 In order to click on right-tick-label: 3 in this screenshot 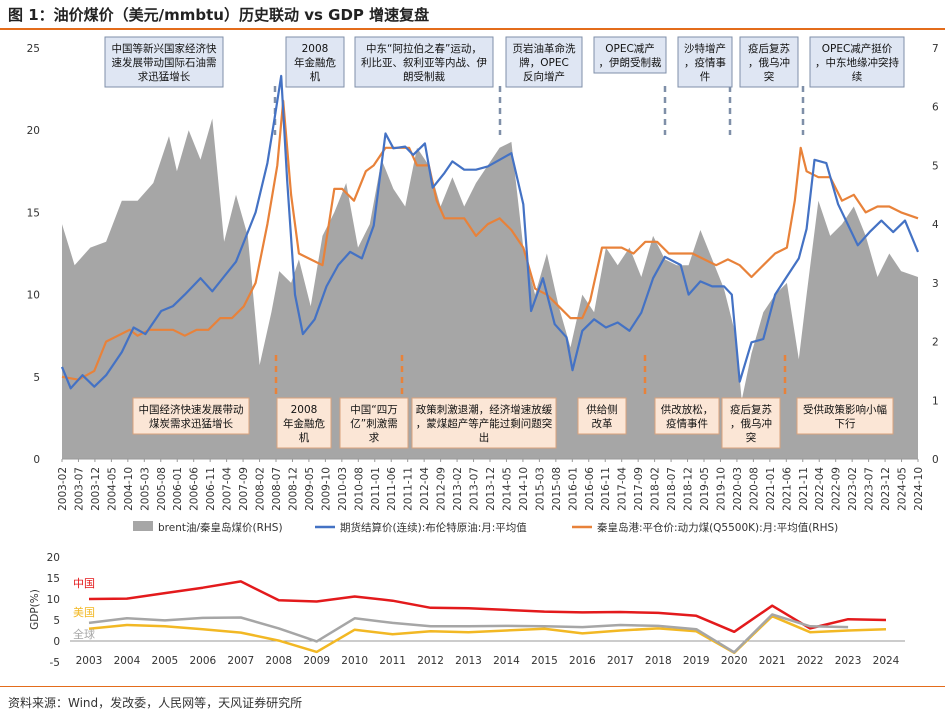, I will do `click(935, 284)`.